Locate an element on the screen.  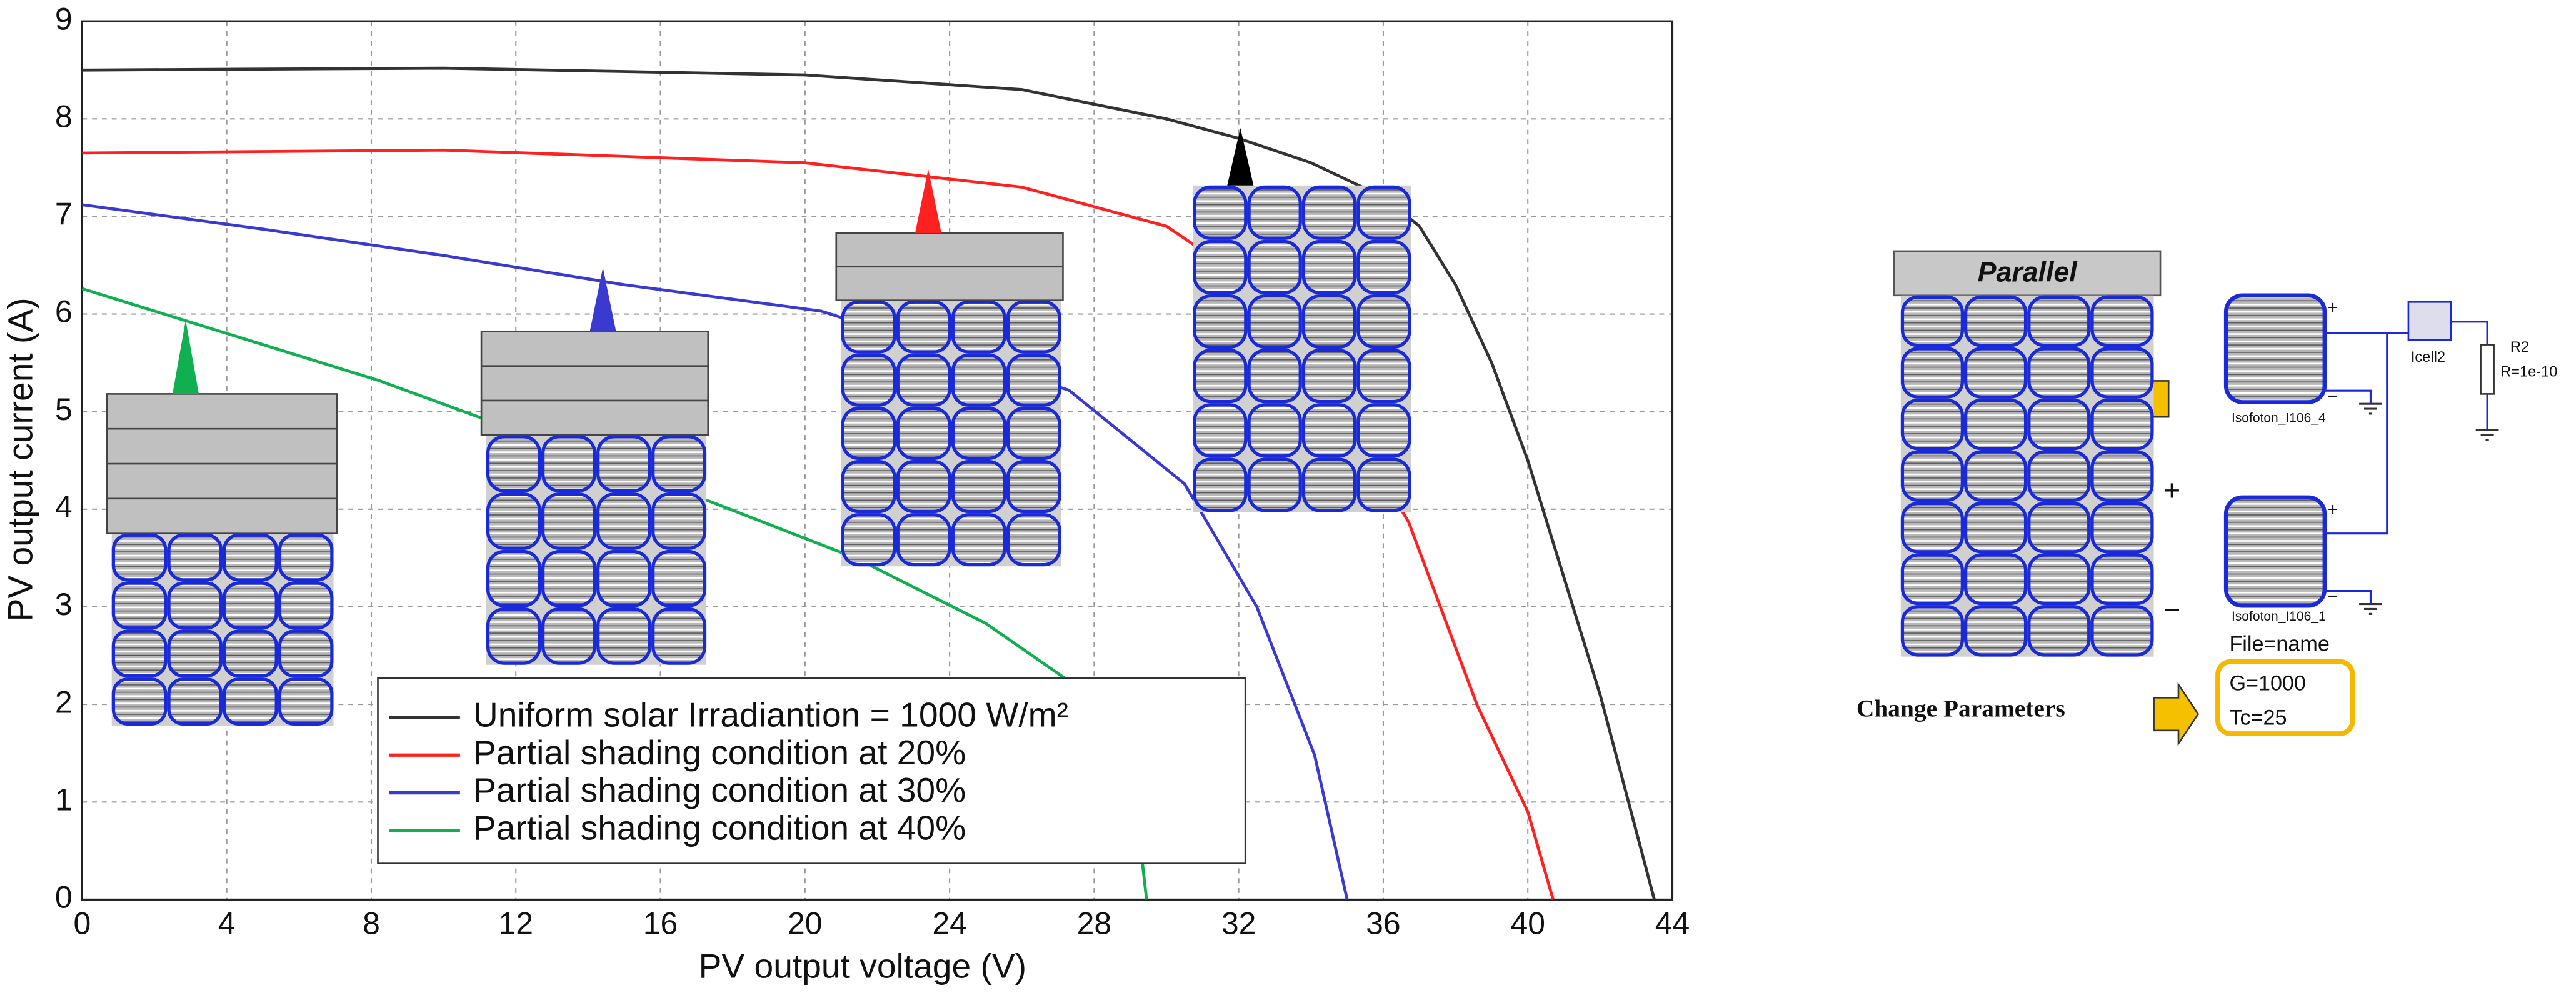
x-tick-label: 8 is located at coordinates (371, 924).